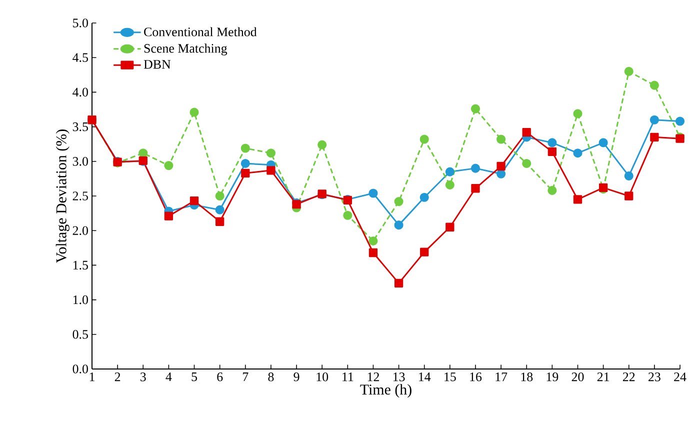 The image size is (689, 432). I want to click on x-tick-label: 12, so click(373, 377).